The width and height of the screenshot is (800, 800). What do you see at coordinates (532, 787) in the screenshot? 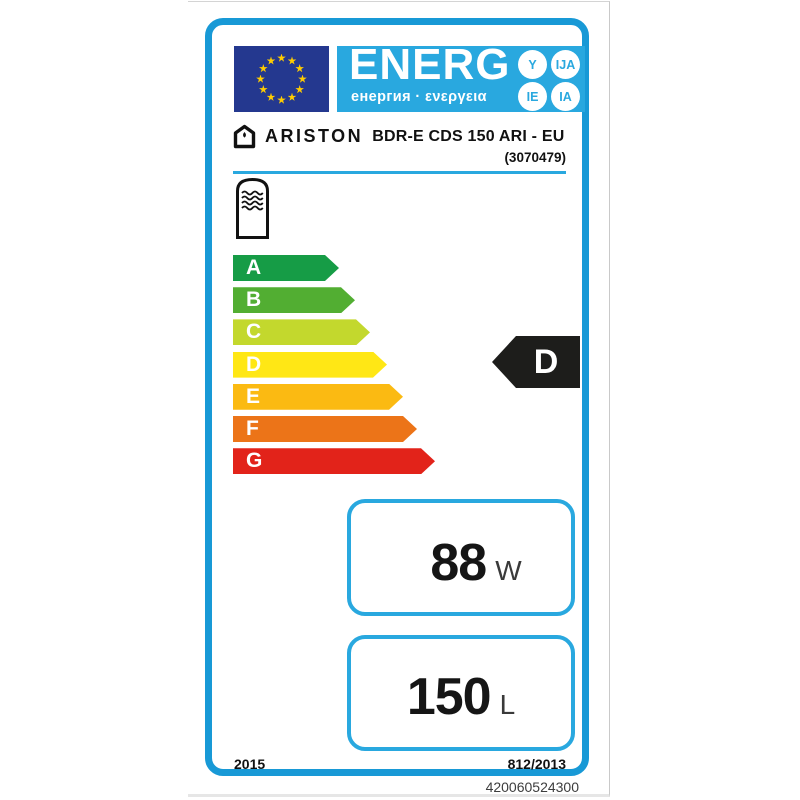
I see `barcode-number: 420060524300` at bounding box center [532, 787].